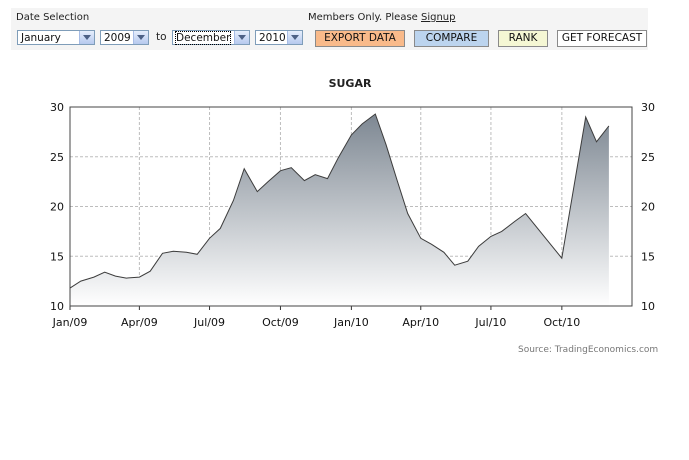 The width and height of the screenshot is (689, 460). Describe the element at coordinates (360, 38) in the screenshot. I see `export-data-button: EXPORT DATA` at that location.